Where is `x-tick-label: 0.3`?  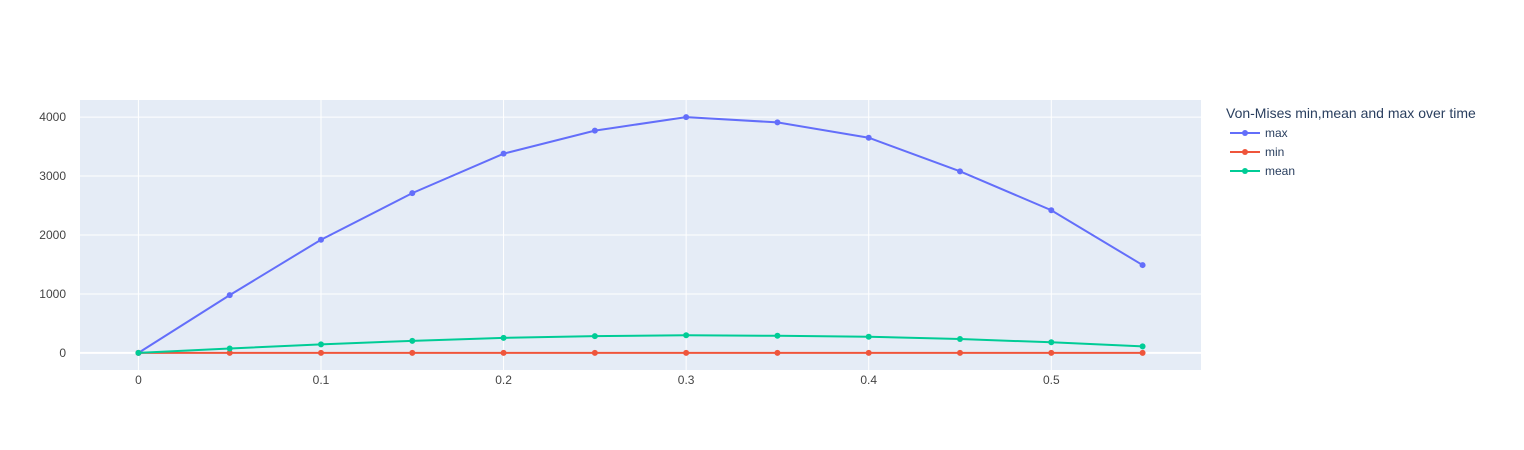
x-tick-label: 0.3 is located at coordinates (686, 380).